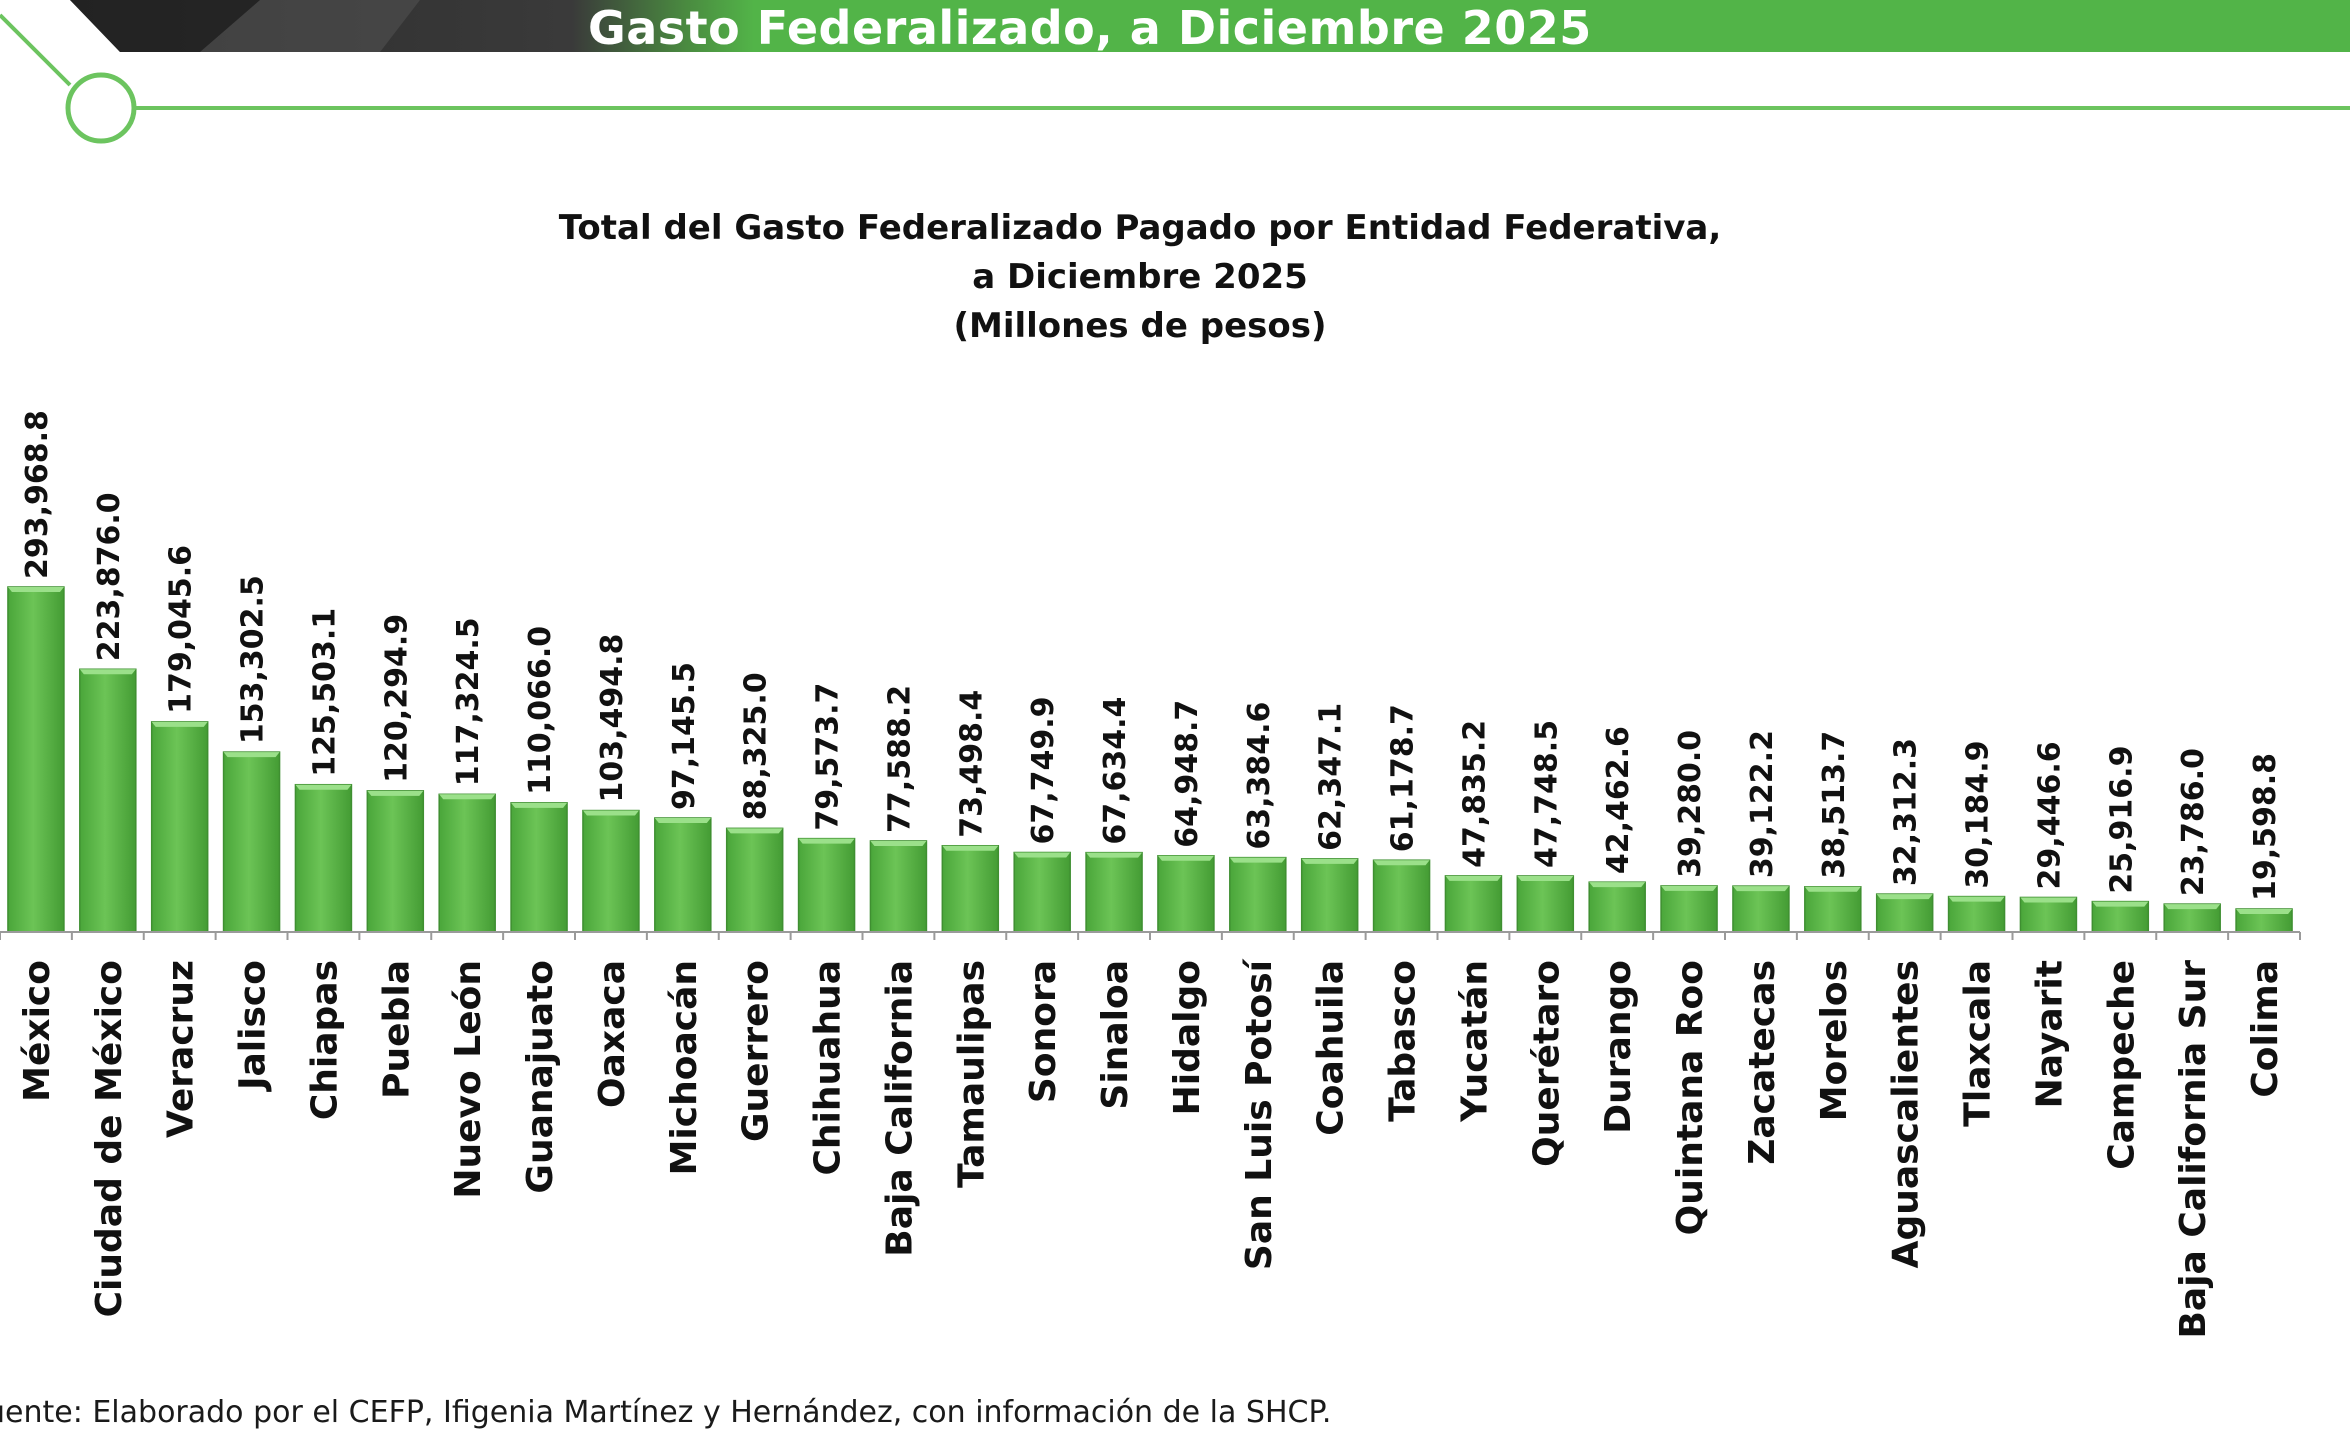 The image size is (2350, 1434). What do you see at coordinates (612, 718) in the screenshot?
I see `value-label: 103,494.8` at bounding box center [612, 718].